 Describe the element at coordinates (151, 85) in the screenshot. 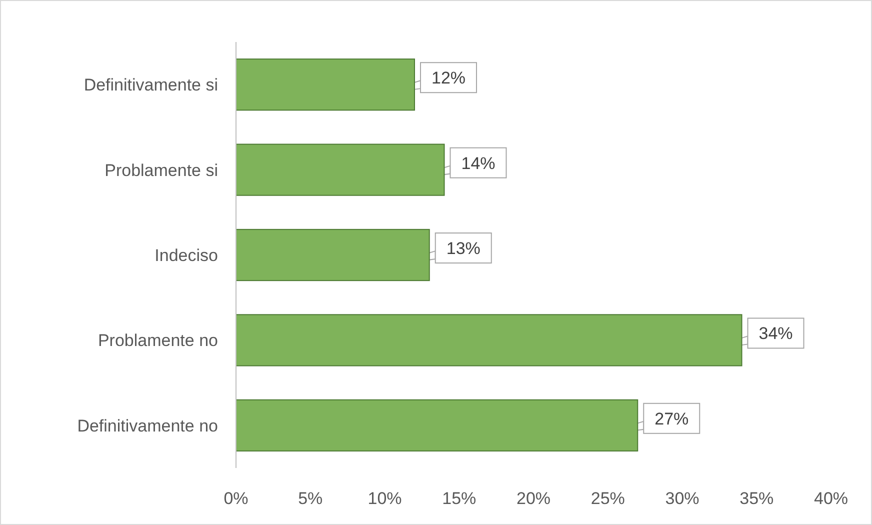

I see `y-tick-label: Definitivamente si` at that location.